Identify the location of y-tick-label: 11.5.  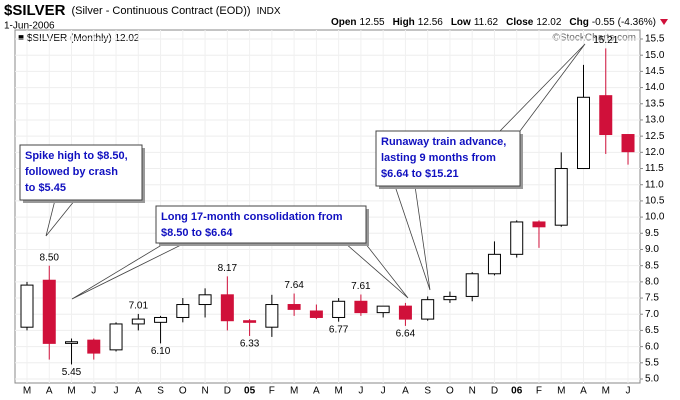
(654, 168).